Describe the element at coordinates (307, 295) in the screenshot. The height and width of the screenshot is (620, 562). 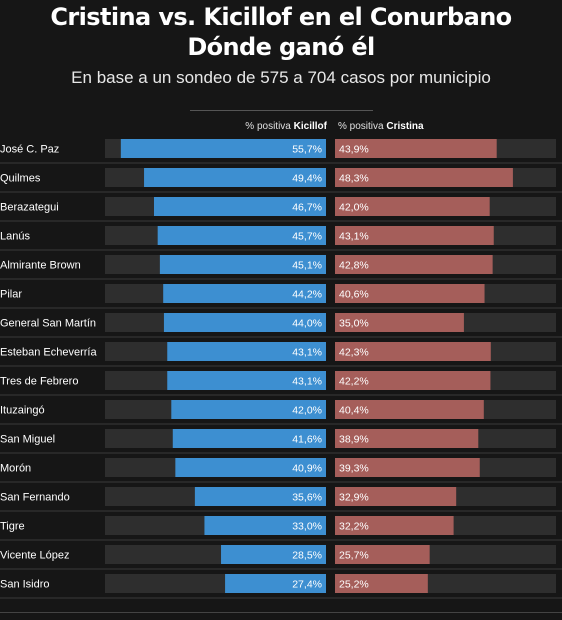
I see `kicillof-value-label: 44,2%` at that location.